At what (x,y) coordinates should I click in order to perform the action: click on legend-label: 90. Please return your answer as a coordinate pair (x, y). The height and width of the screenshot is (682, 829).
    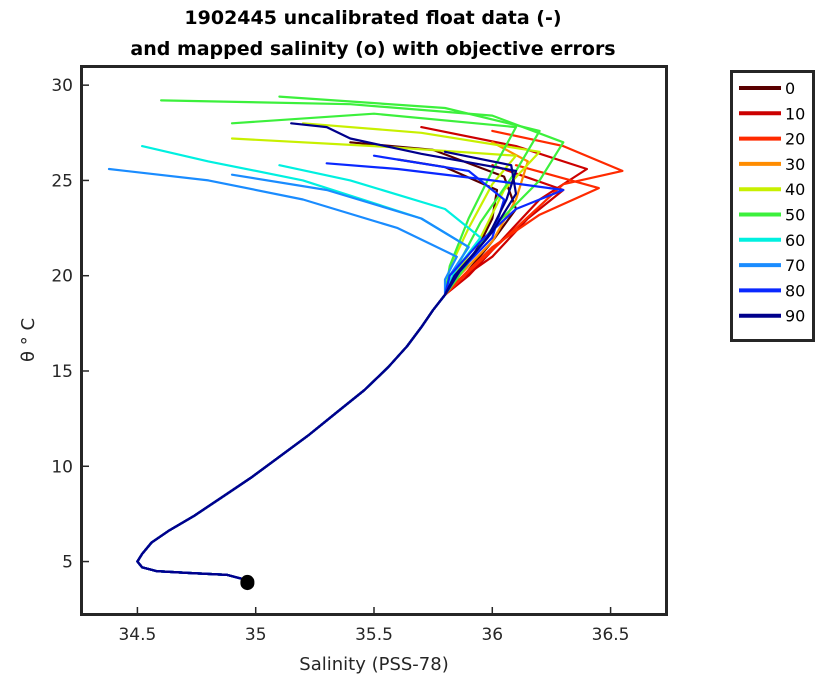
    Looking at the image, I should click on (795, 316).